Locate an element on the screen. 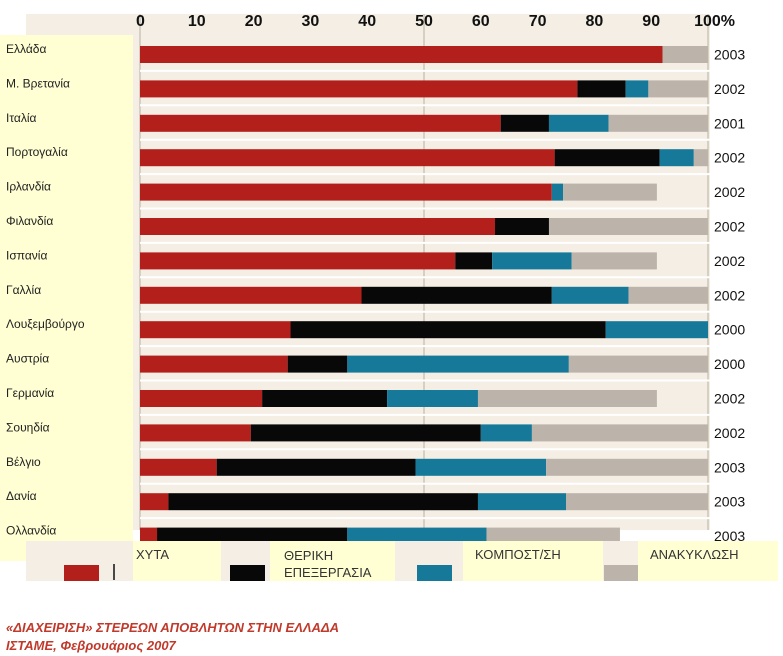  category-label: Φιλανδία is located at coordinates (29, 221).